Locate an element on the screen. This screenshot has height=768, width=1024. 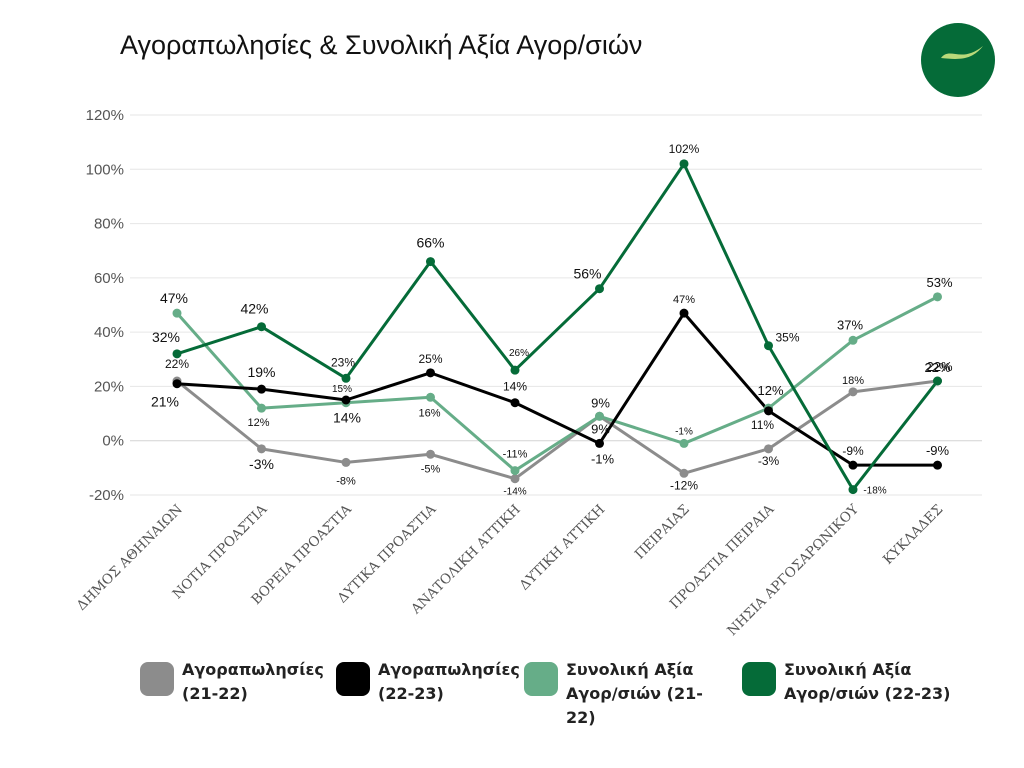
data-label: 26% is located at coordinates (519, 353).